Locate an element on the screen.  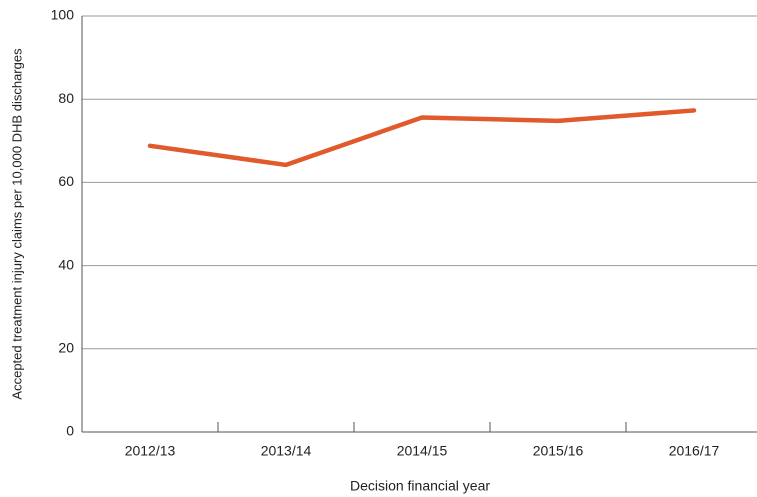
x-tick-label: 2014/15 is located at coordinates (422, 451).